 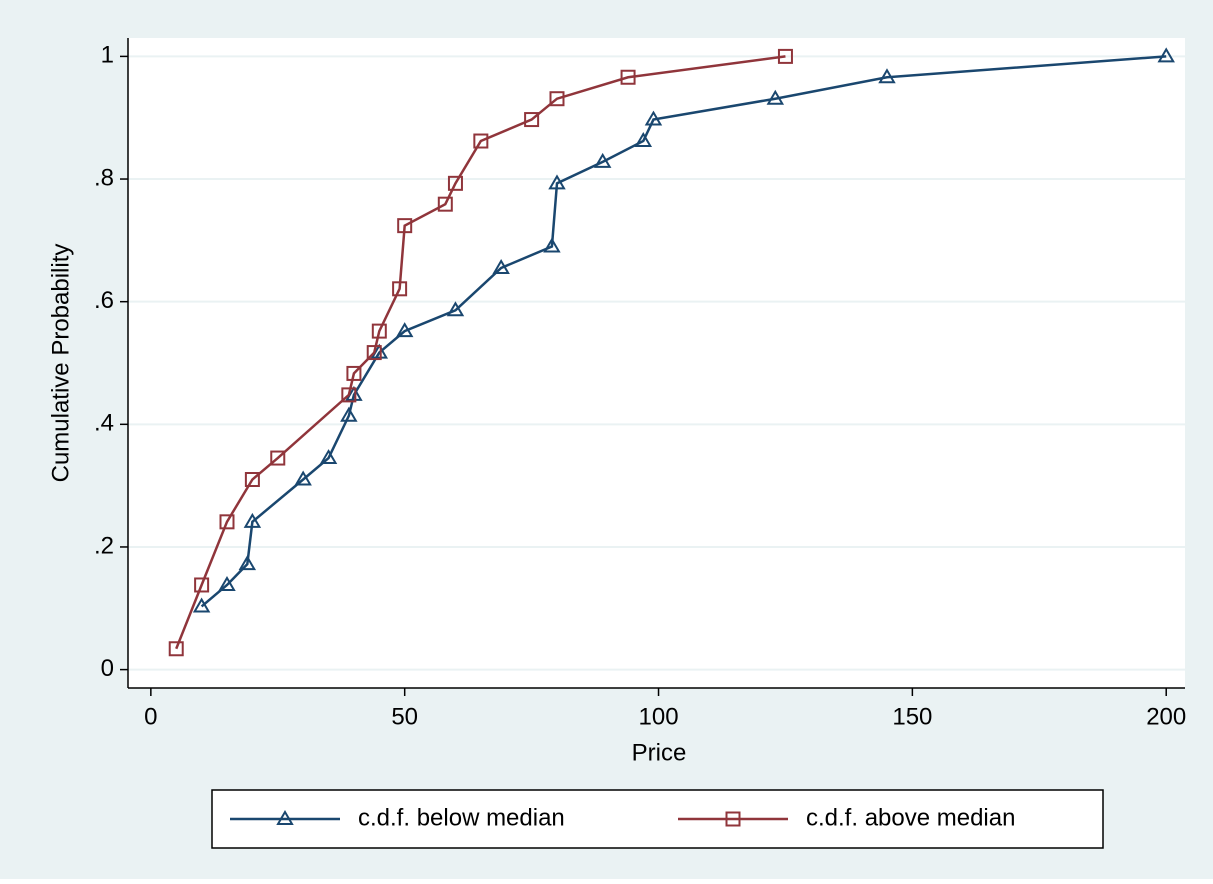 What do you see at coordinates (659, 716) in the screenshot?
I see `x-tick-label: 100` at bounding box center [659, 716].